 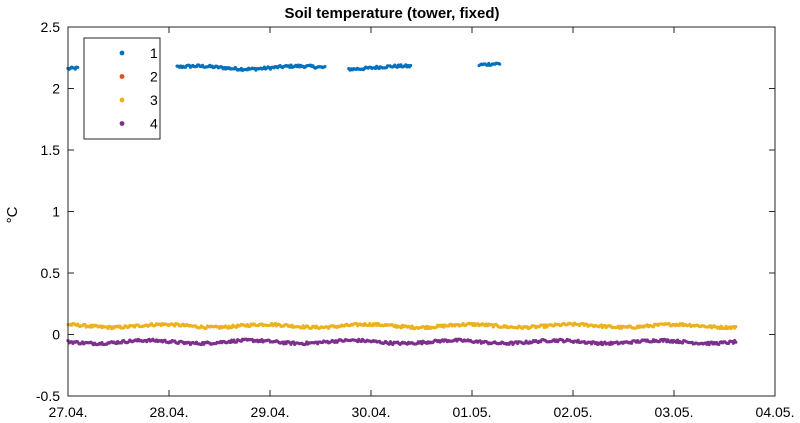 I want to click on x-tick-label: 30.04., so click(x=371, y=412).